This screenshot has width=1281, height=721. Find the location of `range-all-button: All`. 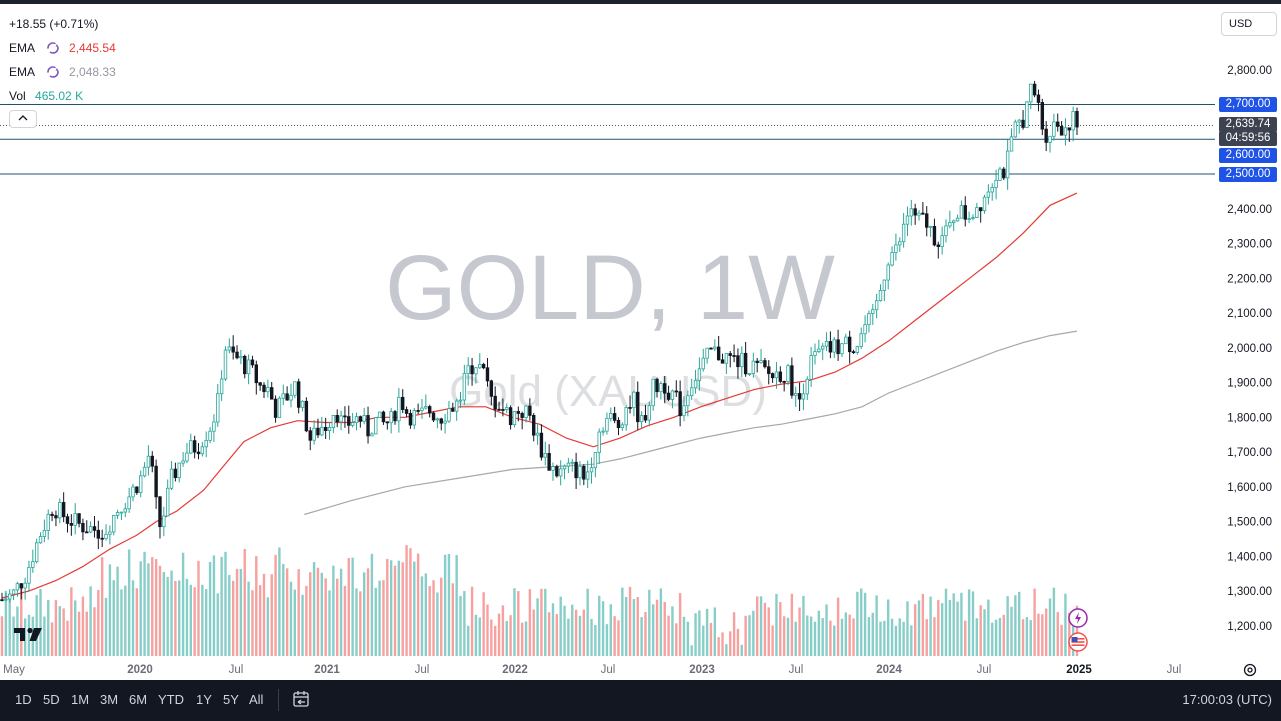

range-all-button: All is located at coordinates (256, 699).